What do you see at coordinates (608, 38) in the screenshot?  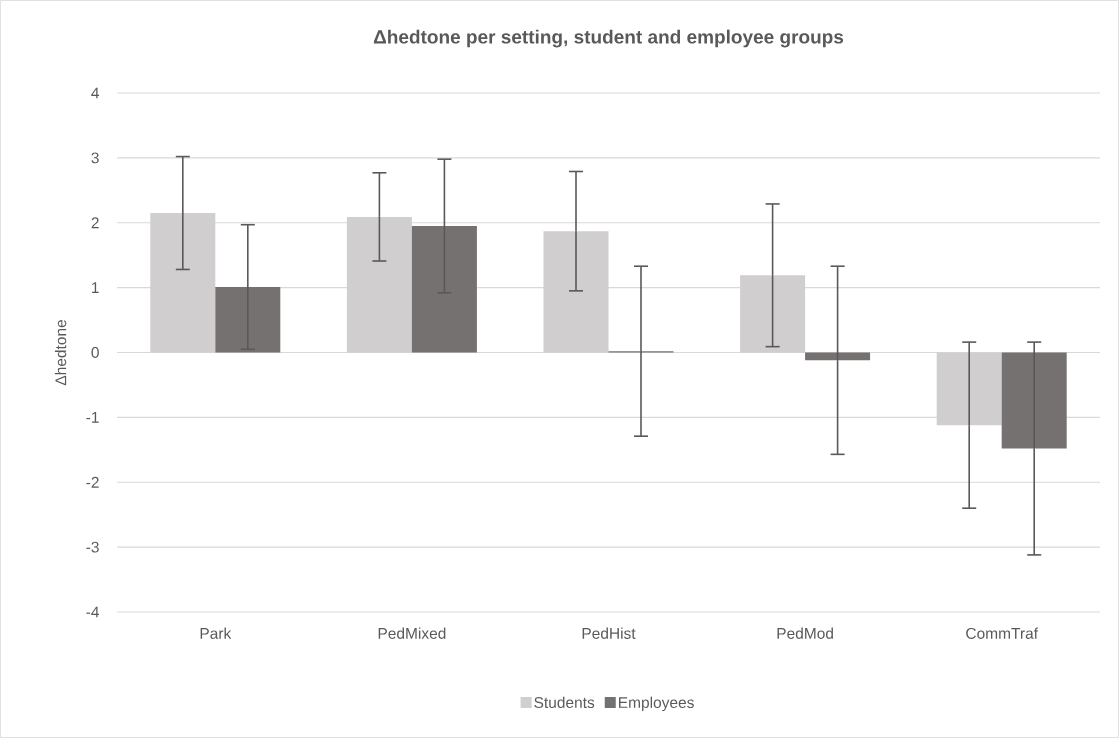 I see `chart-title: Δhedtone per setting, student and employee groups` at bounding box center [608, 38].